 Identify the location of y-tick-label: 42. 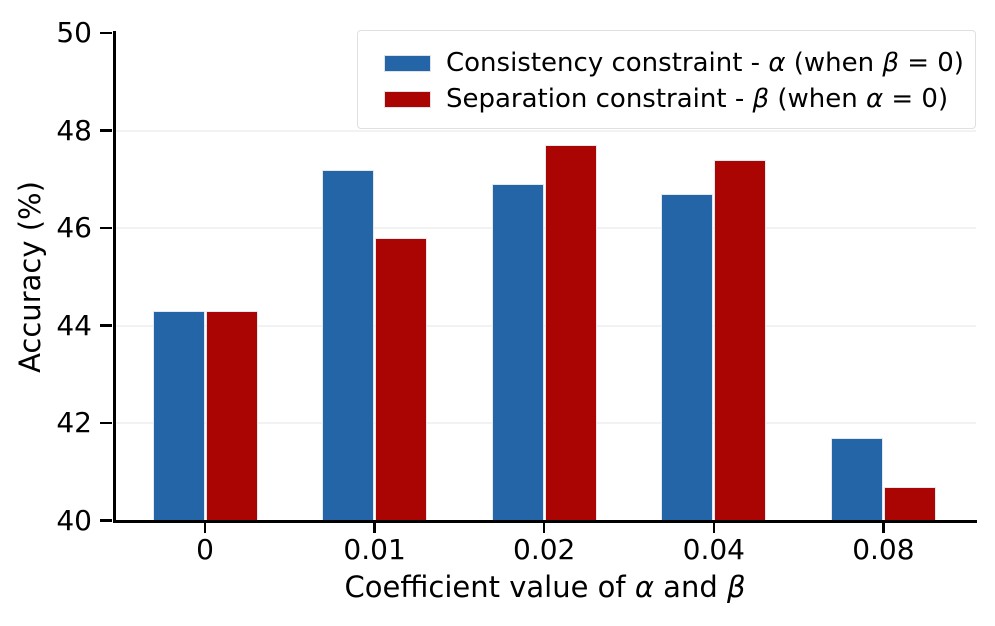
(74, 423).